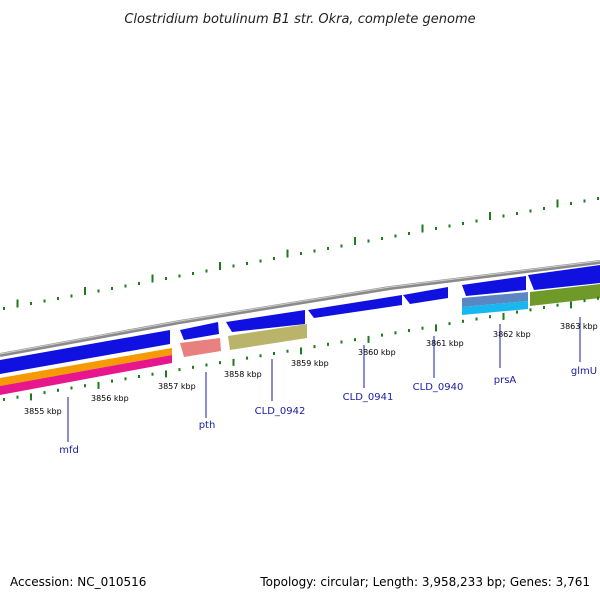 Image resolution: width=600 pixels, height=600 pixels. What do you see at coordinates (243, 374) in the screenshot?
I see `kbp-label: 3858 kbp` at bounding box center [243, 374].